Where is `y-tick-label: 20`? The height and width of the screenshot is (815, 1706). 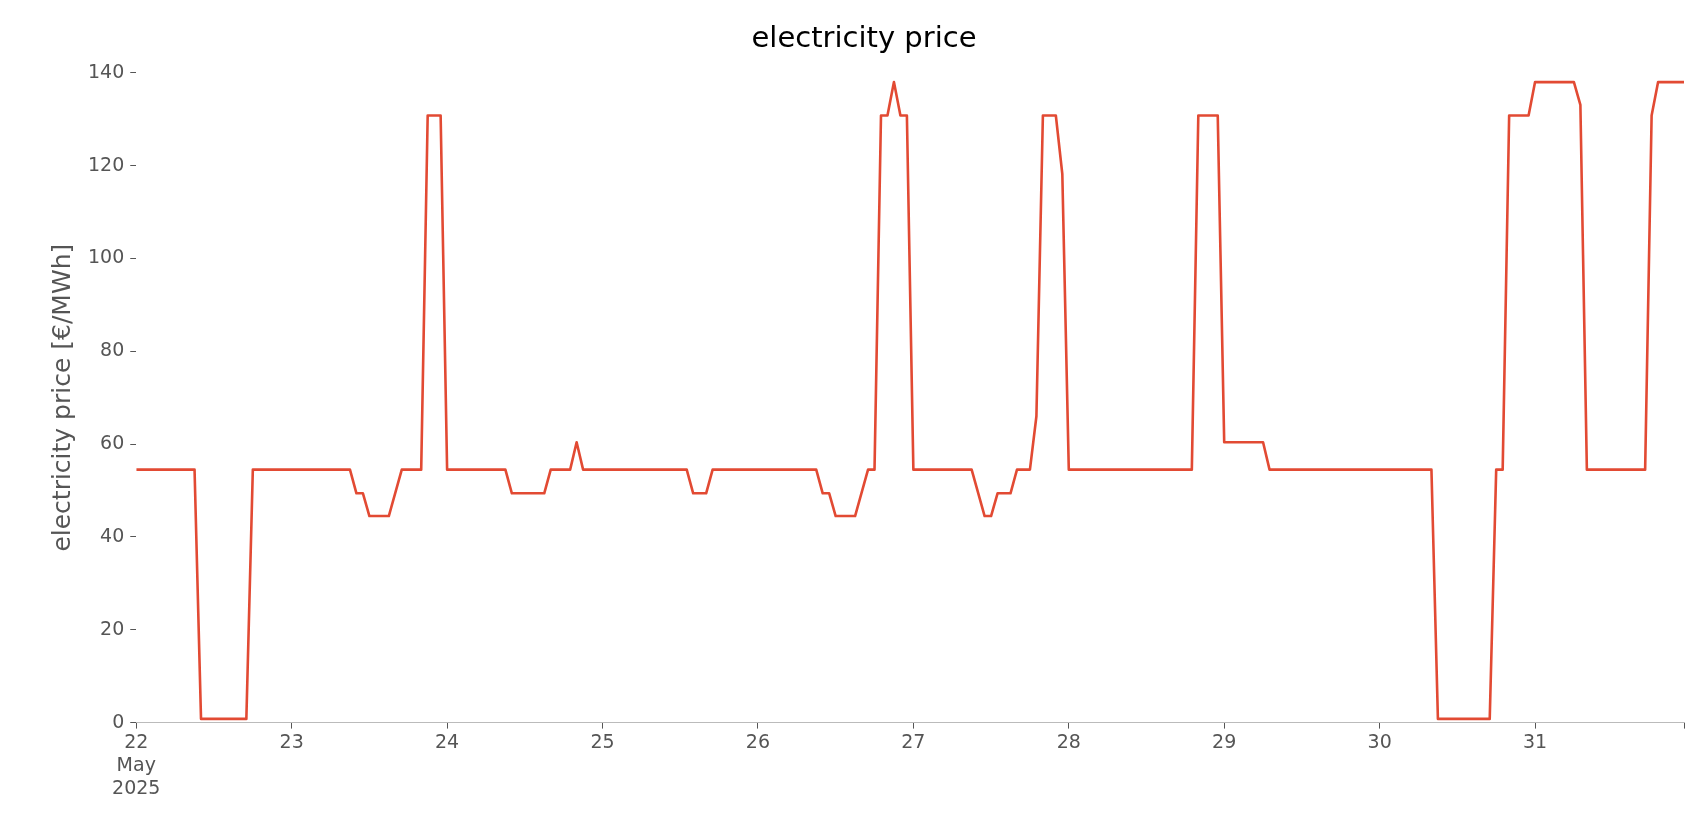
y-tick-label: 20 is located at coordinates (112, 627).